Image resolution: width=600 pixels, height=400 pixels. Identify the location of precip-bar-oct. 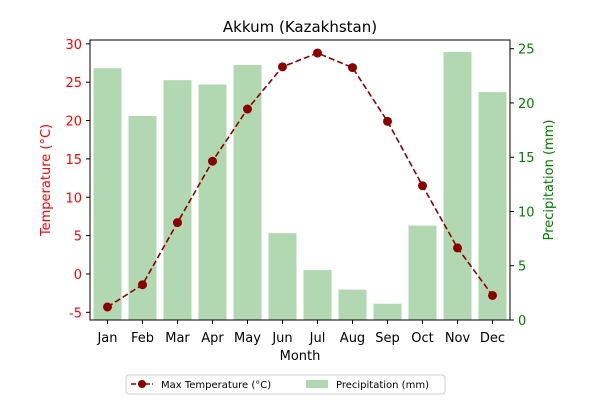
(423, 273).